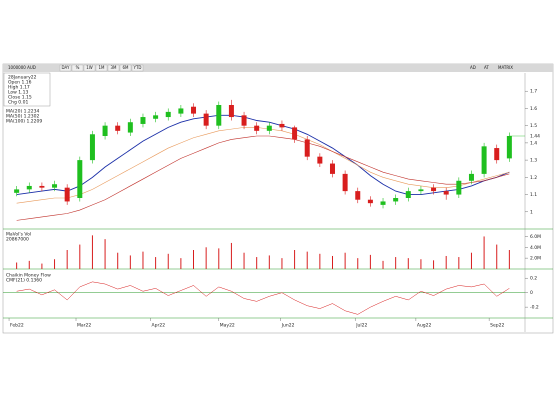  What do you see at coordinates (533, 161) in the screenshot?
I see `y-tick-label: 1.3` at bounding box center [533, 161].